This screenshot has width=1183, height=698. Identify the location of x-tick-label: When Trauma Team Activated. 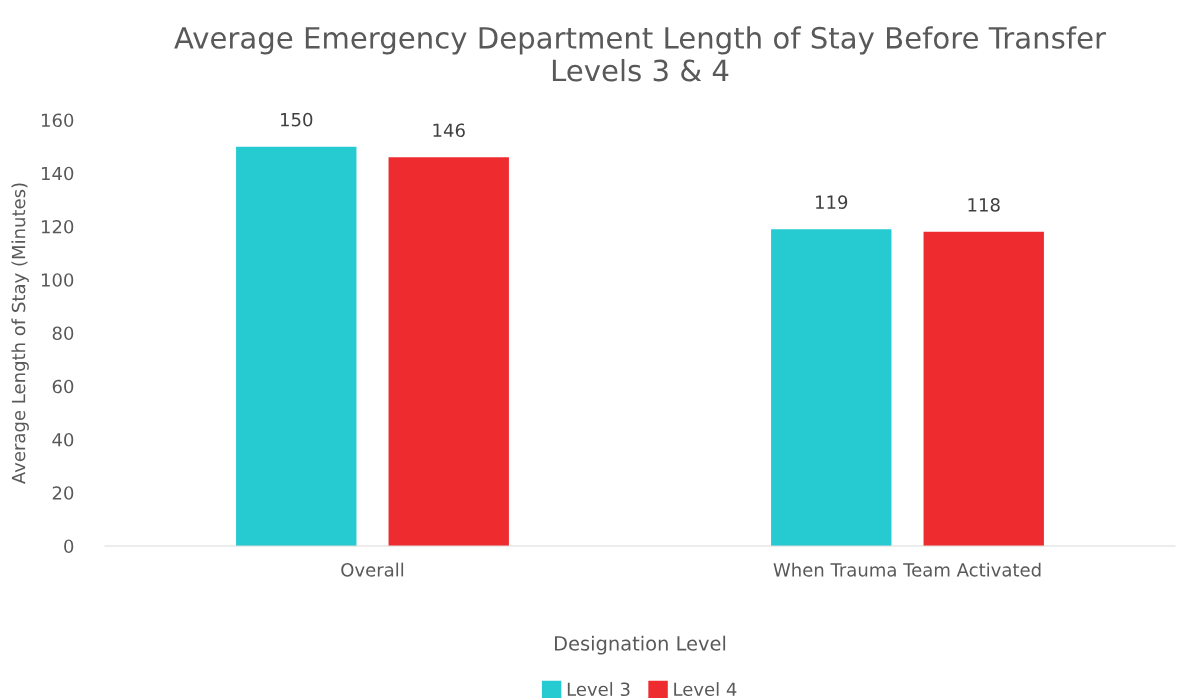
(907, 569).